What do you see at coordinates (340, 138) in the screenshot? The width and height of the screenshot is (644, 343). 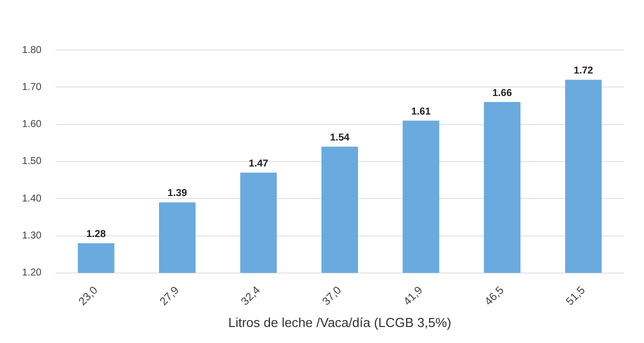 I see `data-label: 1.54` at bounding box center [340, 138].